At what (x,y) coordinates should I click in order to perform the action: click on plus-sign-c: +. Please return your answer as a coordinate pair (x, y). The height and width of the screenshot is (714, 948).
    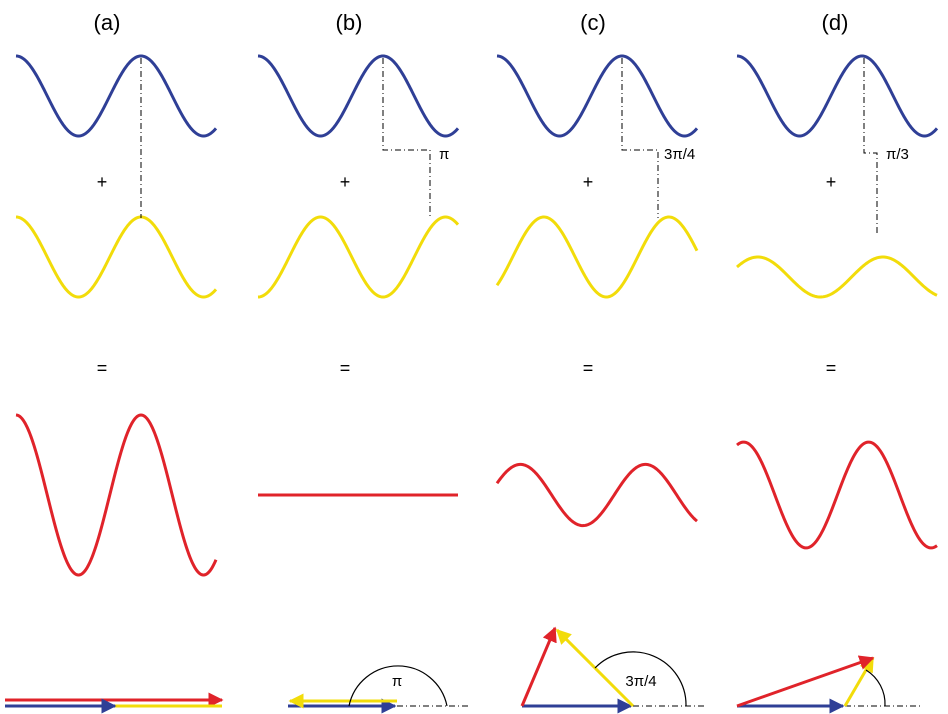
    Looking at the image, I should click on (588, 182).